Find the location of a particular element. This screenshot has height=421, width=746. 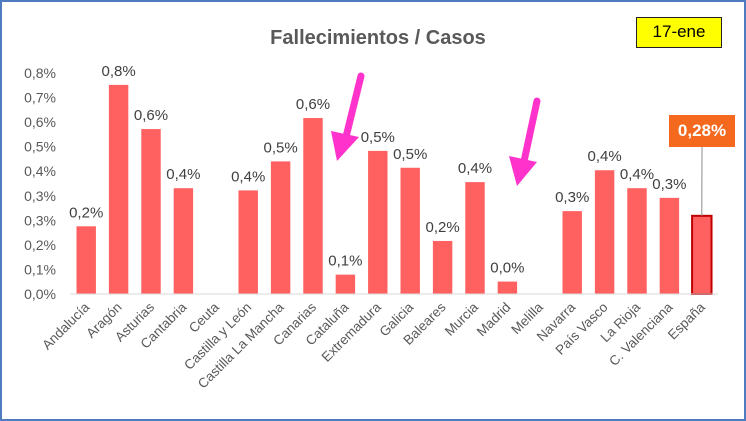

data-label: 0,1% is located at coordinates (345, 261).